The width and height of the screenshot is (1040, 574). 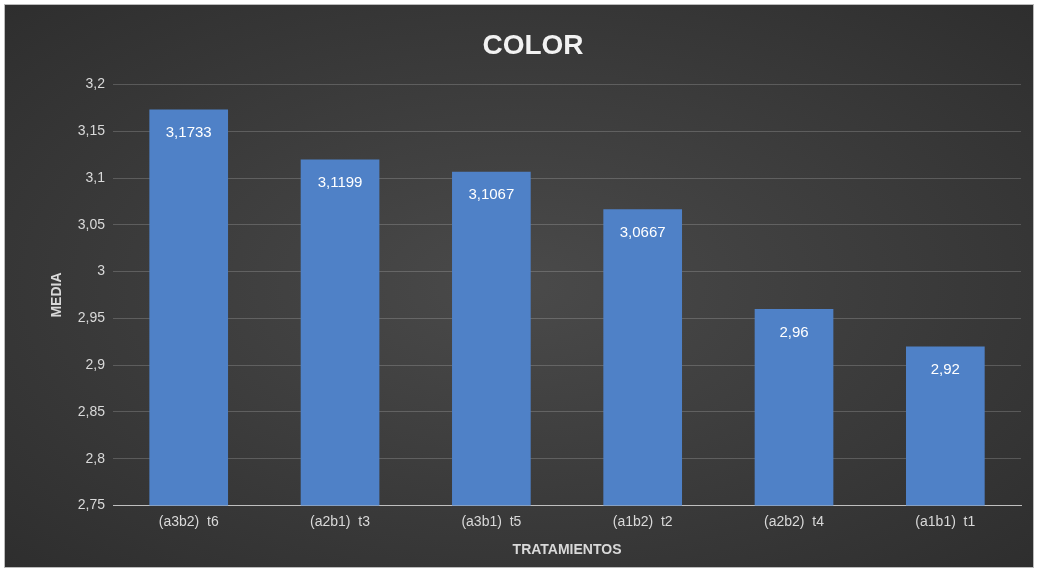 I want to click on y-tick-label: 3,1, so click(x=95, y=176).